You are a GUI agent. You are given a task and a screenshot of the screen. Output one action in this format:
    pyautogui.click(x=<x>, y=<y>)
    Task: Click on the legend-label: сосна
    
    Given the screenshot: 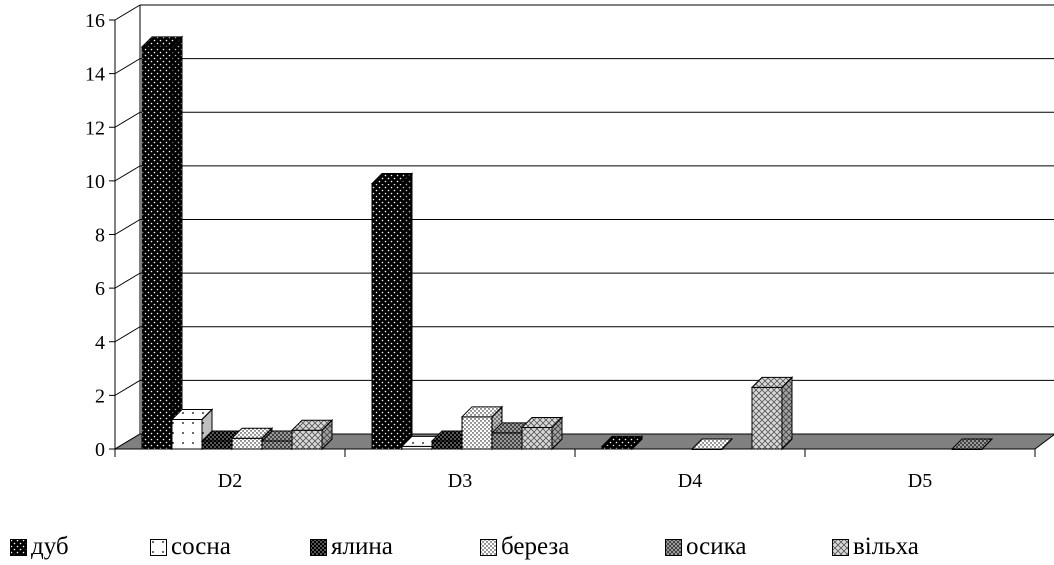 What is the action you would take?
    pyautogui.click(x=201, y=546)
    